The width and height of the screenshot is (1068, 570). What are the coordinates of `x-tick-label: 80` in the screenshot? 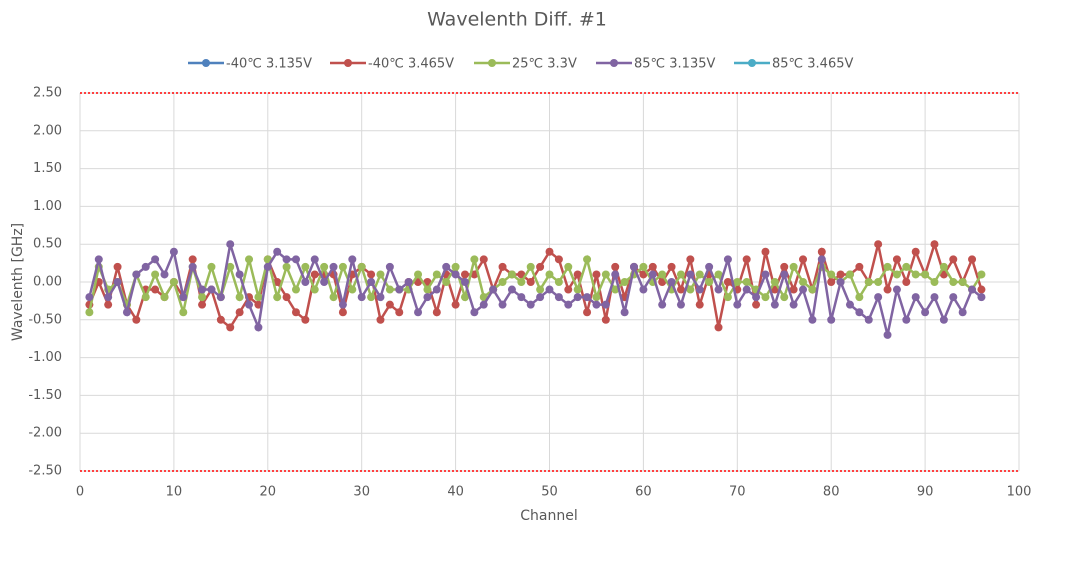 It's located at (831, 492).